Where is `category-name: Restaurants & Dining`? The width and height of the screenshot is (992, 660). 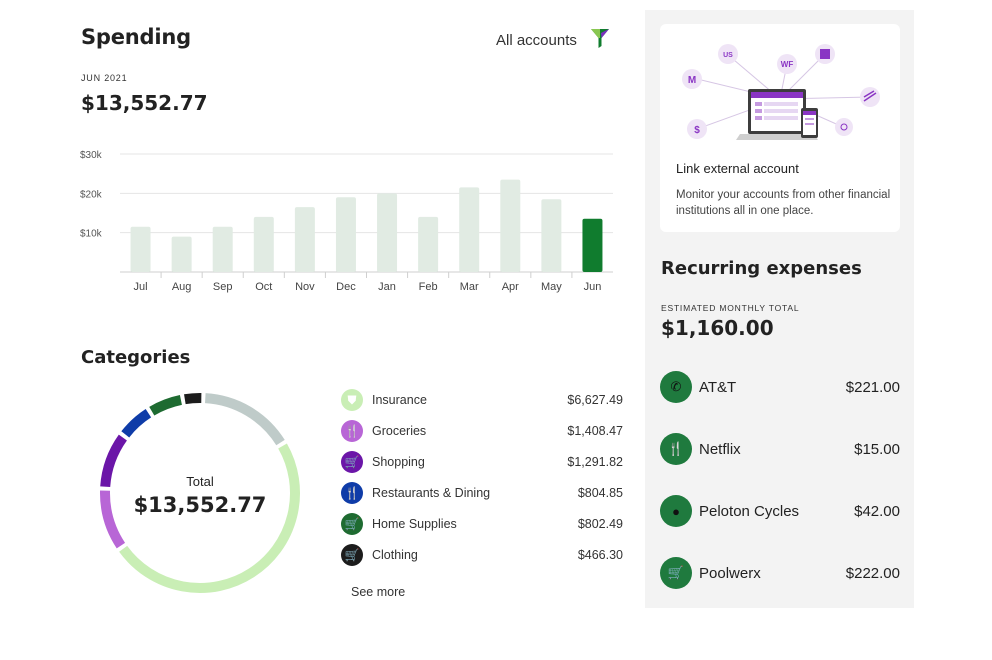 category-name: Restaurants & Dining is located at coordinates (431, 493).